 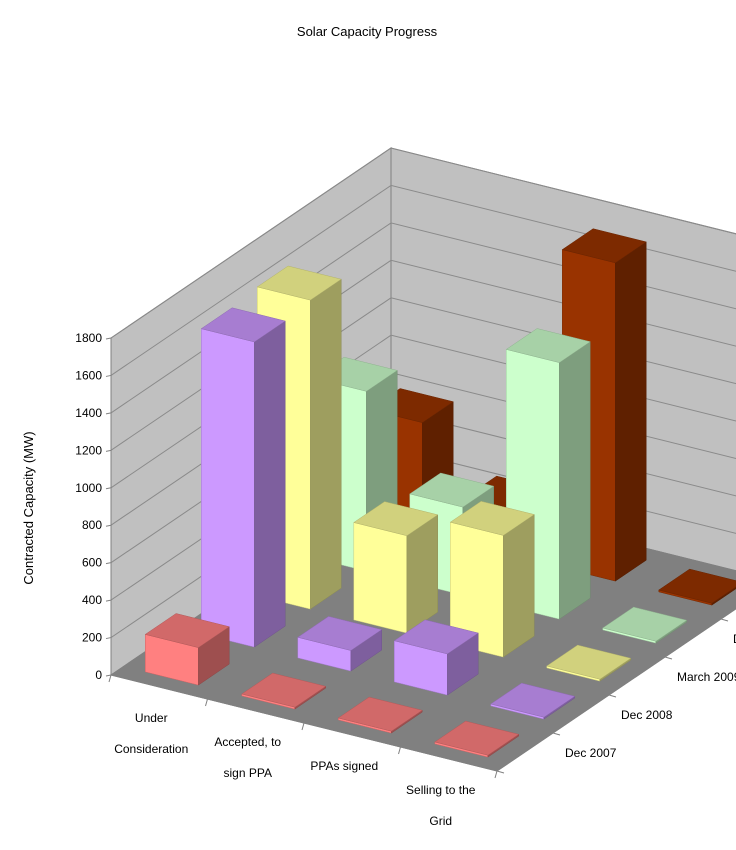 I want to click on x-tick-label: Grid, so click(x=440, y=821).